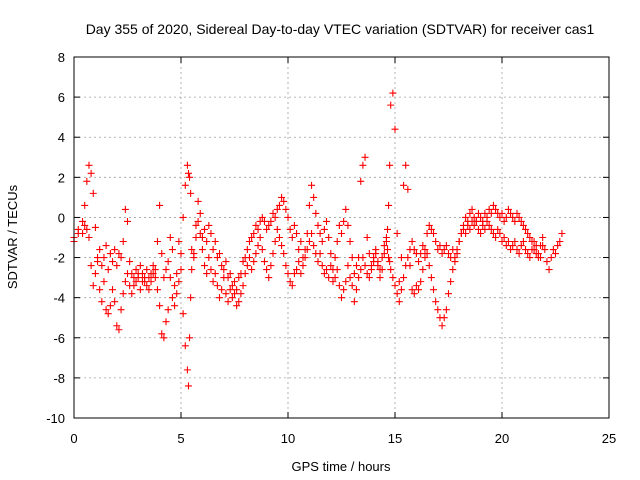 The width and height of the screenshot is (640, 480). I want to click on x-tick-label: 20, so click(502, 438).